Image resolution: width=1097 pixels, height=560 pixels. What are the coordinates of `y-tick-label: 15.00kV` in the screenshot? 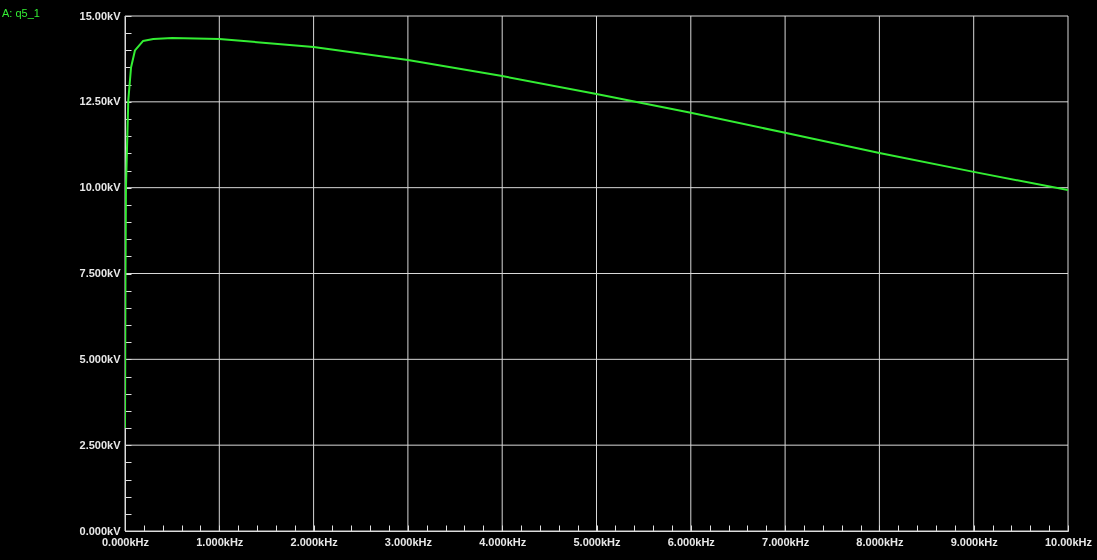 It's located at (100, 15).